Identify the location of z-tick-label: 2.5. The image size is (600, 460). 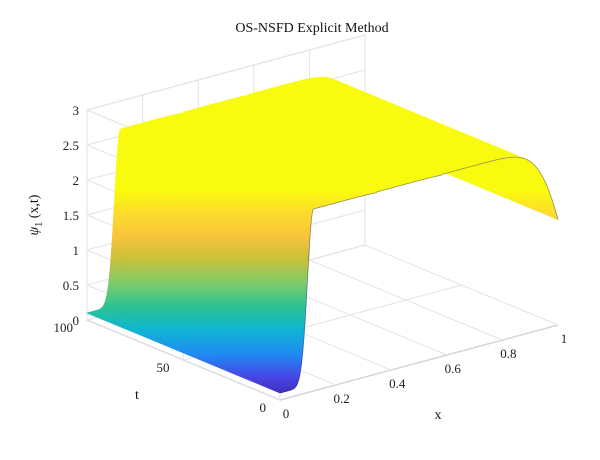
(71, 145).